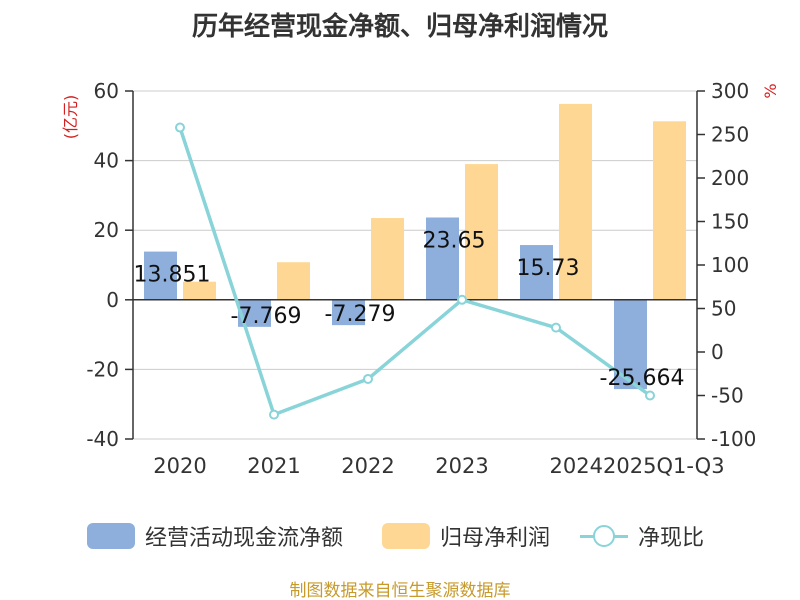 The width and height of the screenshot is (800, 600). I want to click on y-right-tick-label: 250, so click(730, 135).